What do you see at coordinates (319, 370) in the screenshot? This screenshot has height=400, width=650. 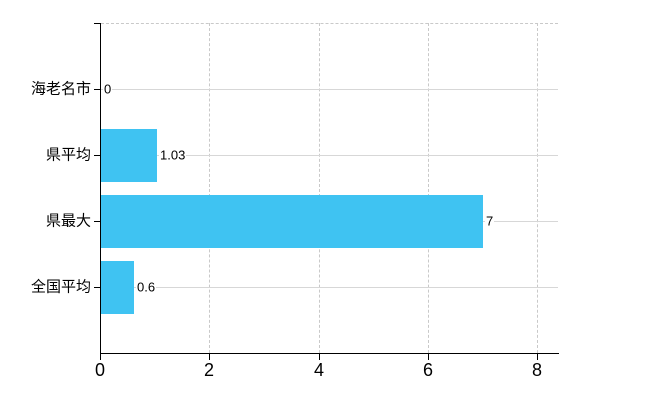 I see `x-tick-label: 4` at bounding box center [319, 370].